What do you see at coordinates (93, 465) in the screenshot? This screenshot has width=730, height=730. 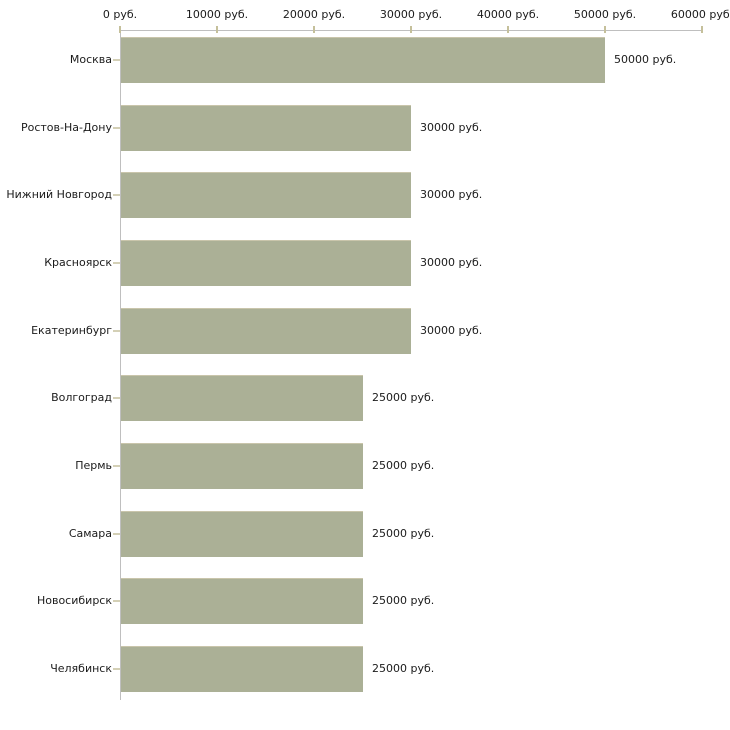 I see `category-label: Пермь` at bounding box center [93, 465].